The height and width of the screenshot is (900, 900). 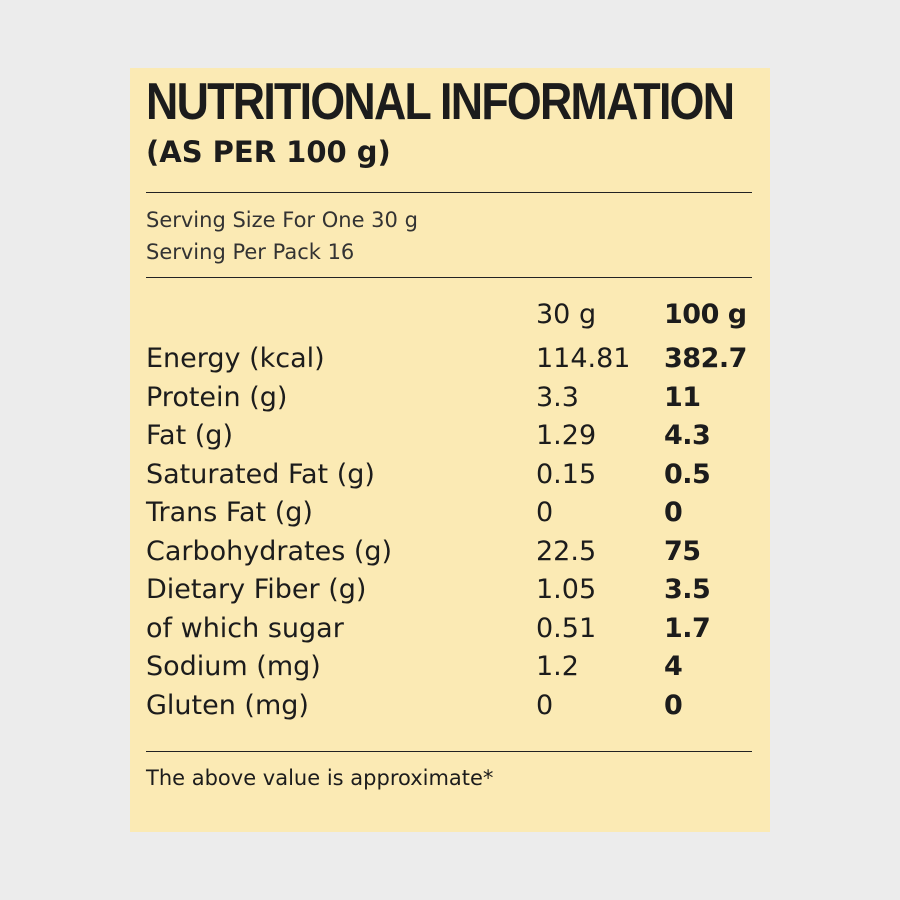 What do you see at coordinates (557, 666) in the screenshot?
I see `value-per-30g: 1.2` at bounding box center [557, 666].